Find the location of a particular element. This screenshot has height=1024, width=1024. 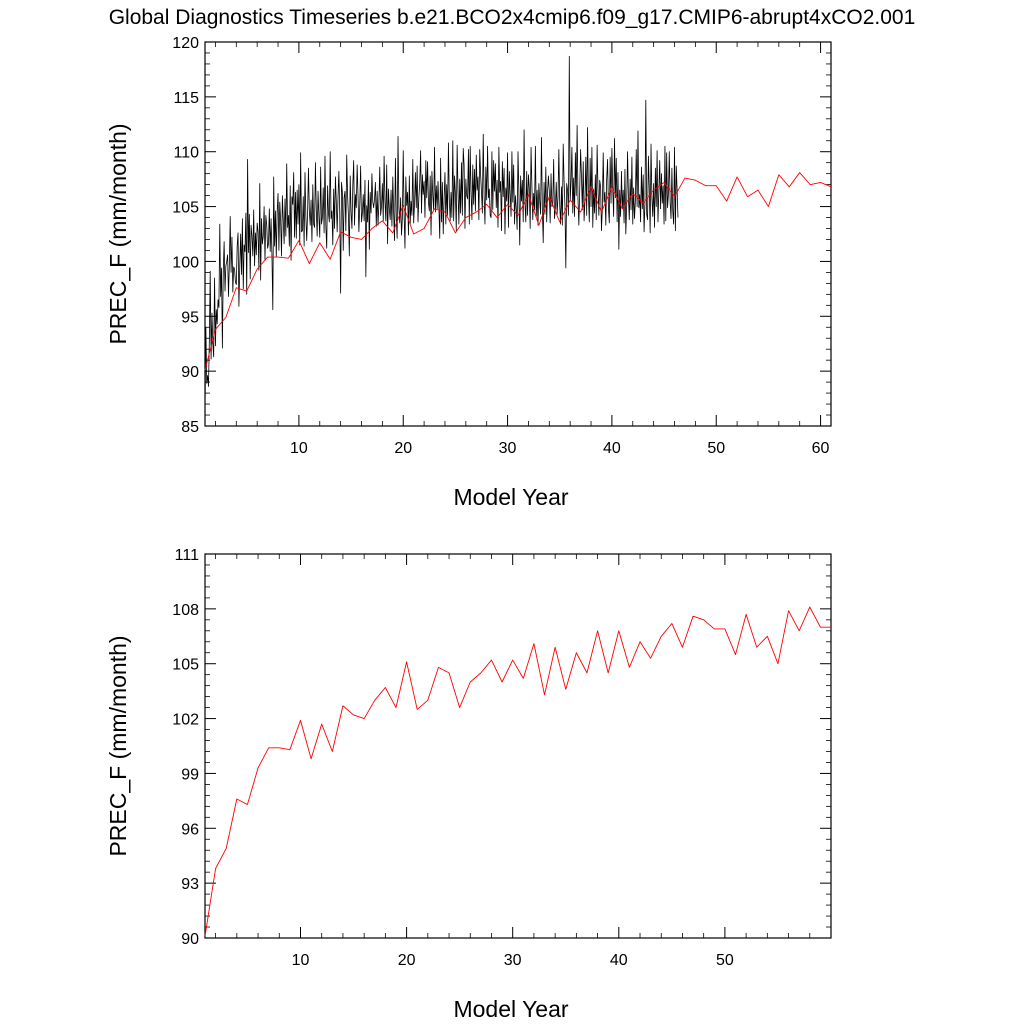

y-tick-label: 93 is located at coordinates (190, 884).